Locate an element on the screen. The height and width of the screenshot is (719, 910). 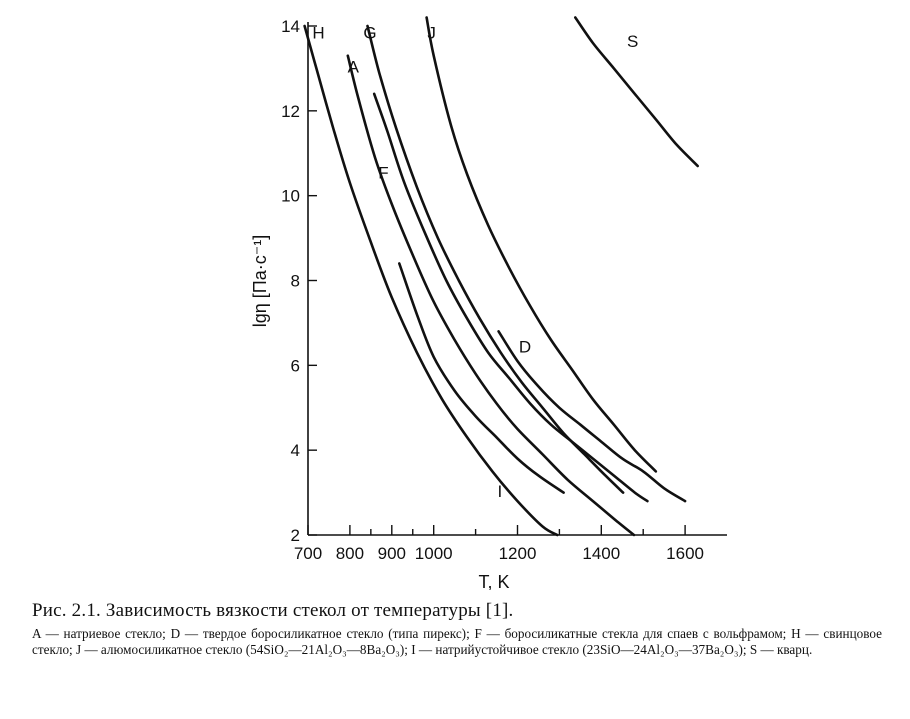
y-axis-title: lgη [Па·с⁻¹] is located at coordinates (260, 281).